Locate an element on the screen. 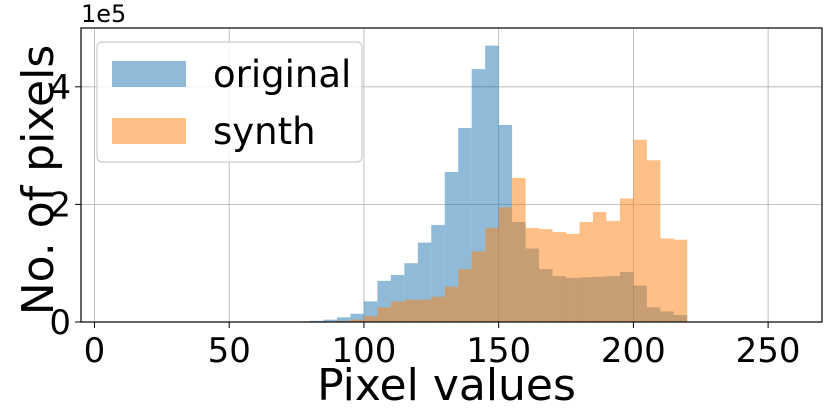 Image resolution: width=830 pixels, height=415 pixels. x-tick-label: 250 is located at coordinates (768, 351).